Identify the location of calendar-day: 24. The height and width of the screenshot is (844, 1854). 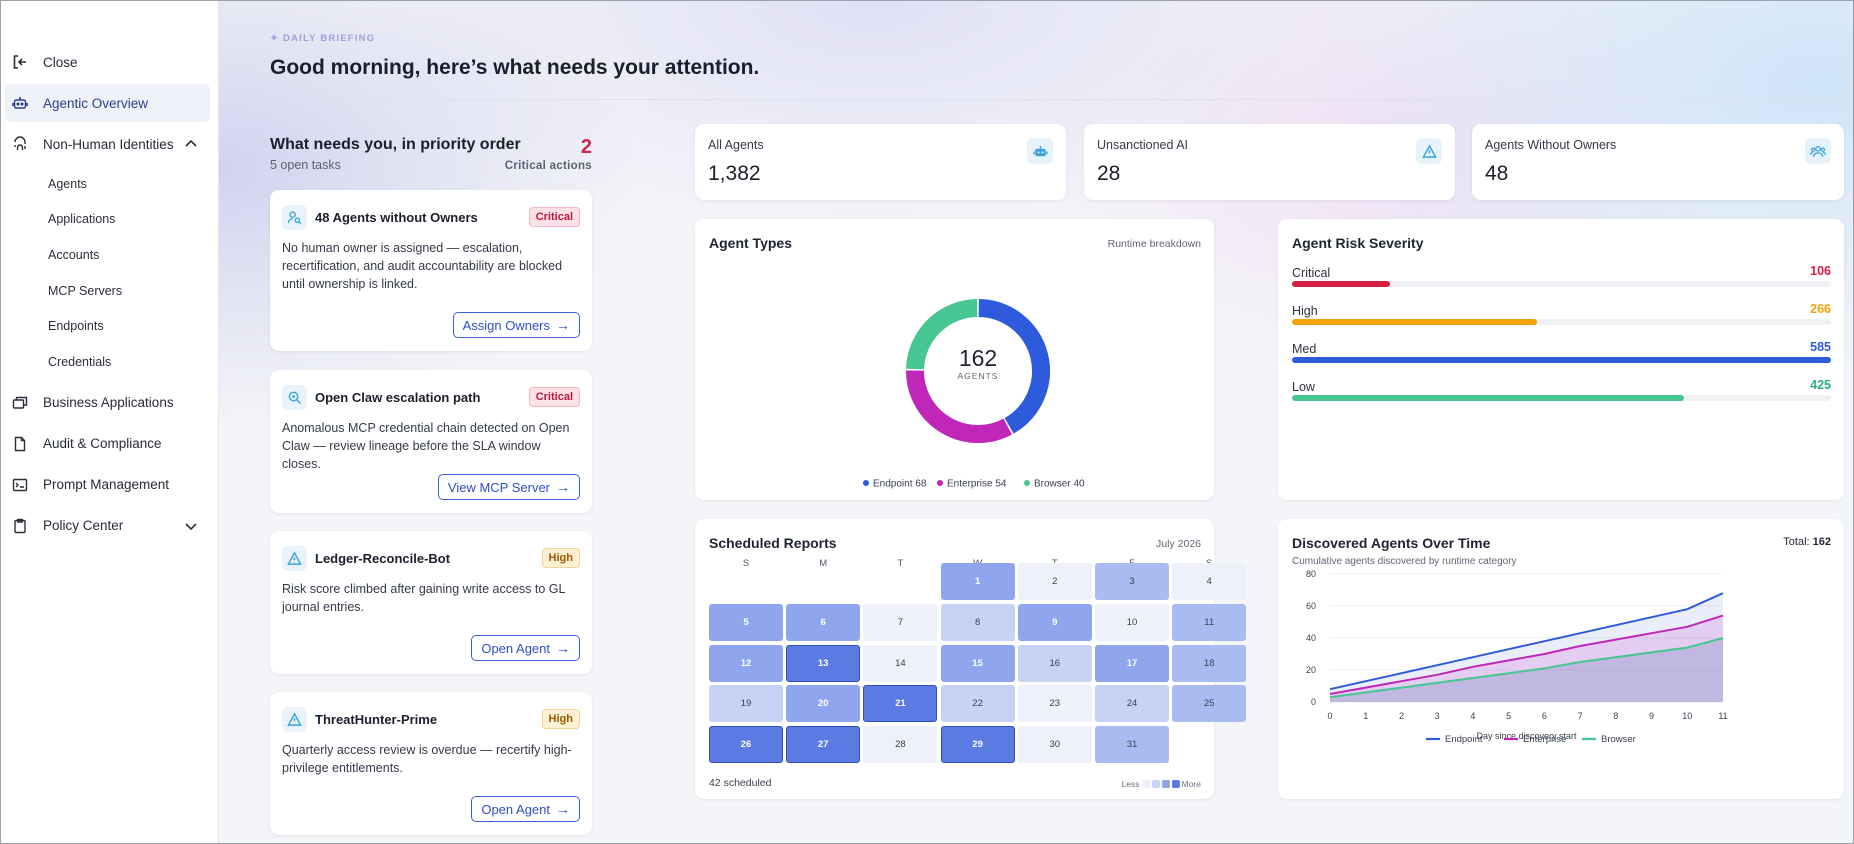
(1132, 704).